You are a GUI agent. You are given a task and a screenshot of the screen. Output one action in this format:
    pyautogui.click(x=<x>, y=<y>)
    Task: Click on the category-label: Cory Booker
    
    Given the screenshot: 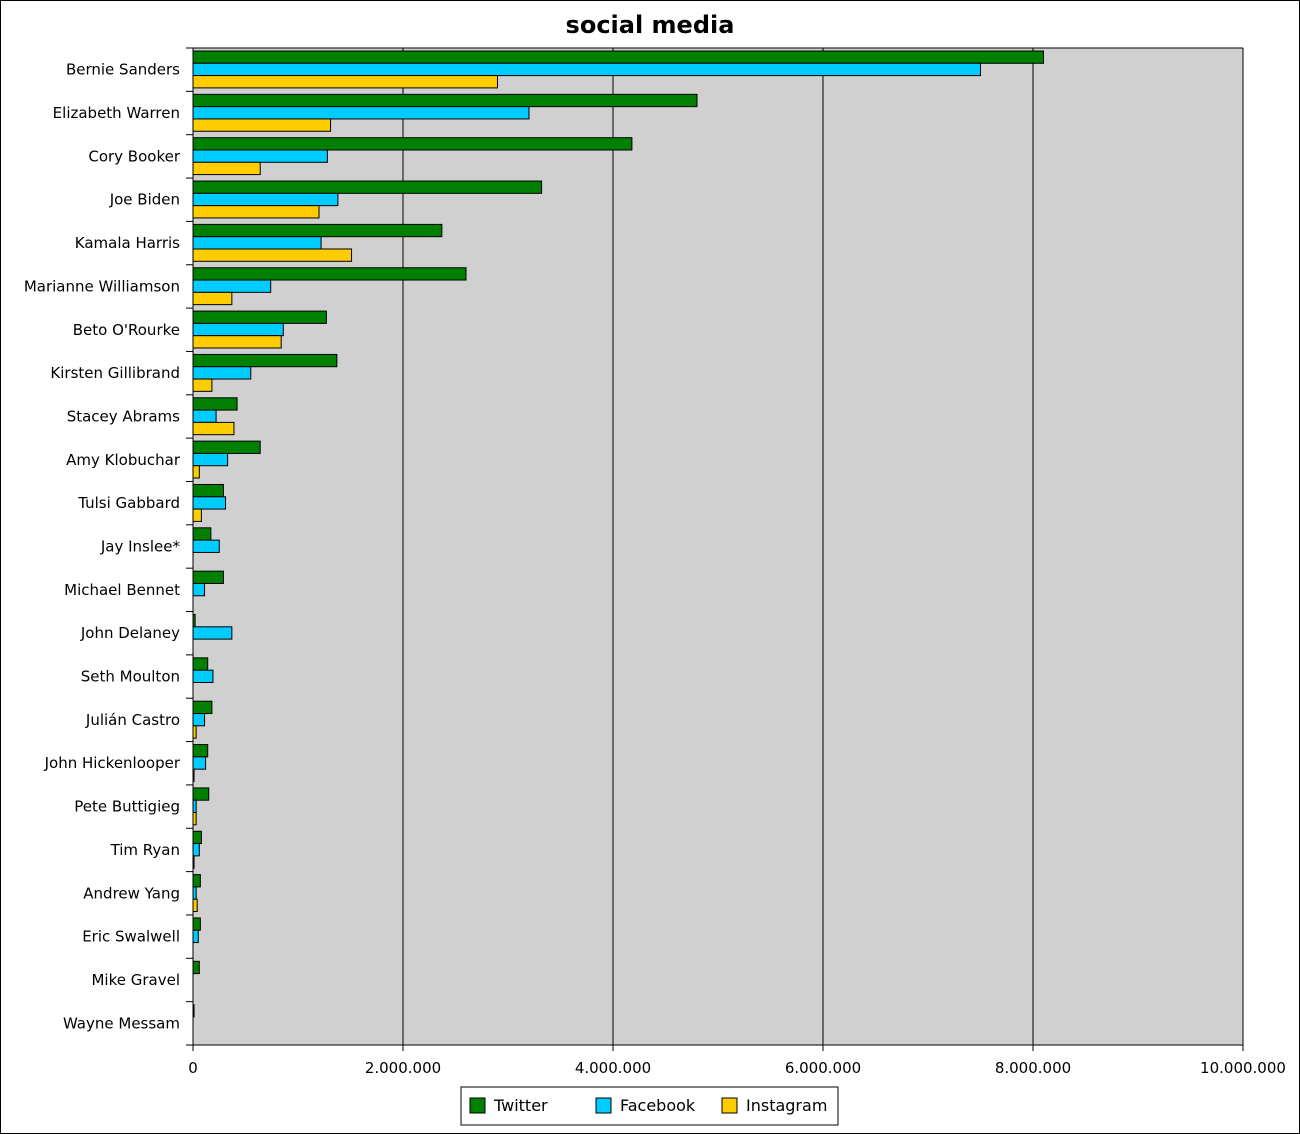 What is the action you would take?
    pyautogui.click(x=134, y=156)
    